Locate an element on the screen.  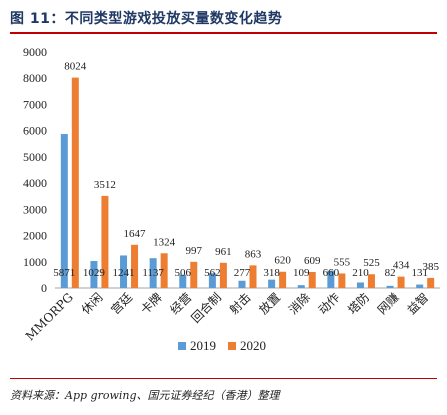
category-label: 放置 is located at coordinates (270, 304).